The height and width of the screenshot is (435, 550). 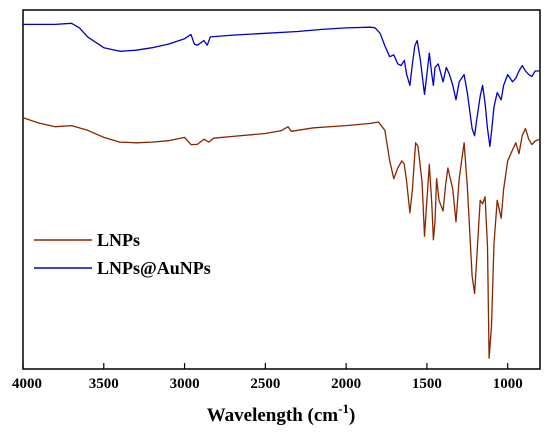 What do you see at coordinates (427, 384) in the screenshot?
I see `x-tick-label-5: 1500` at bounding box center [427, 384].